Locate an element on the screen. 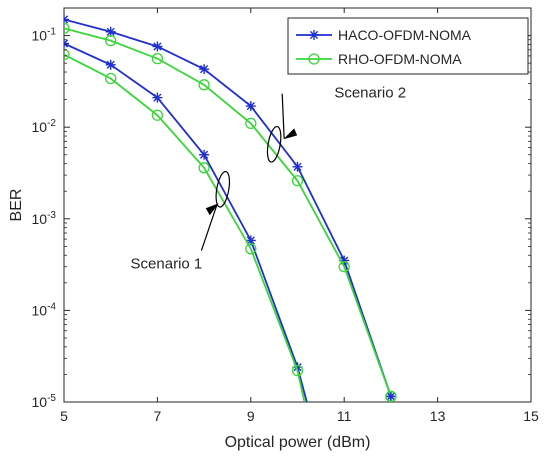  scenario-1-arrow is located at coordinates (209, 227).